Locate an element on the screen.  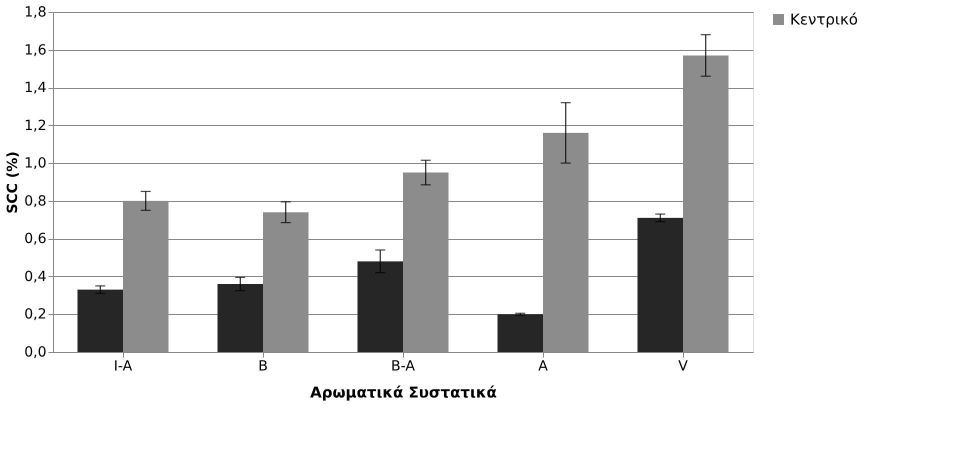
y-axis-title: SCC (%) is located at coordinates (13, 182).